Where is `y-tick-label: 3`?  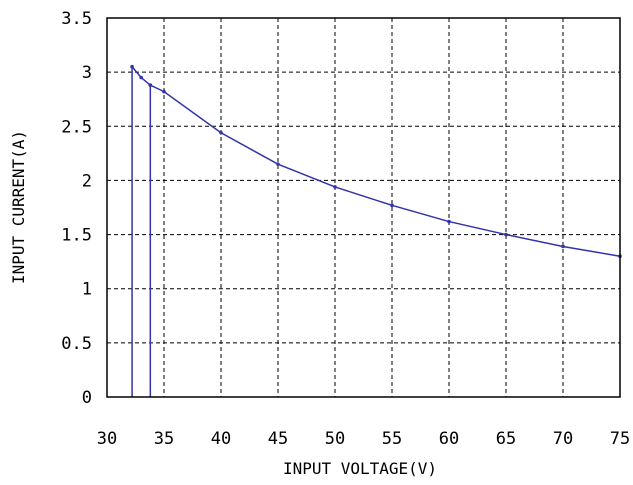 y-tick-label: 3 is located at coordinates (87, 73).